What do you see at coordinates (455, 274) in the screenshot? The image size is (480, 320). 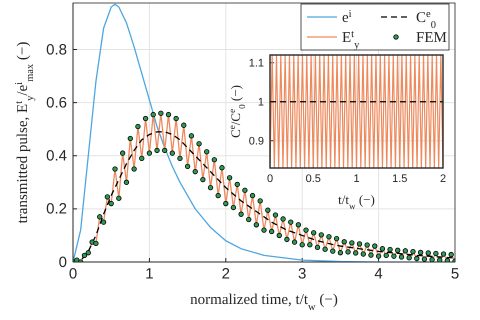 I see `x-tick-label: 5` at bounding box center [455, 274].